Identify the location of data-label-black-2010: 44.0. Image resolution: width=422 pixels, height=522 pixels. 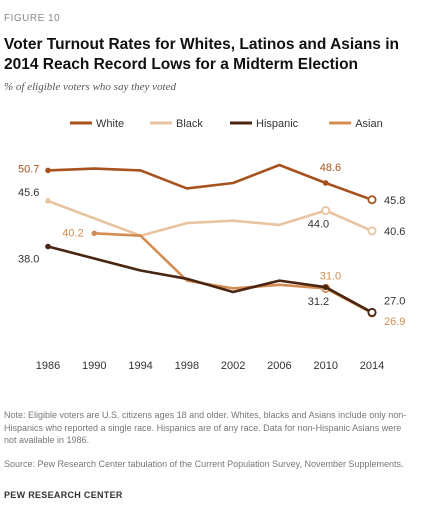
(318, 225).